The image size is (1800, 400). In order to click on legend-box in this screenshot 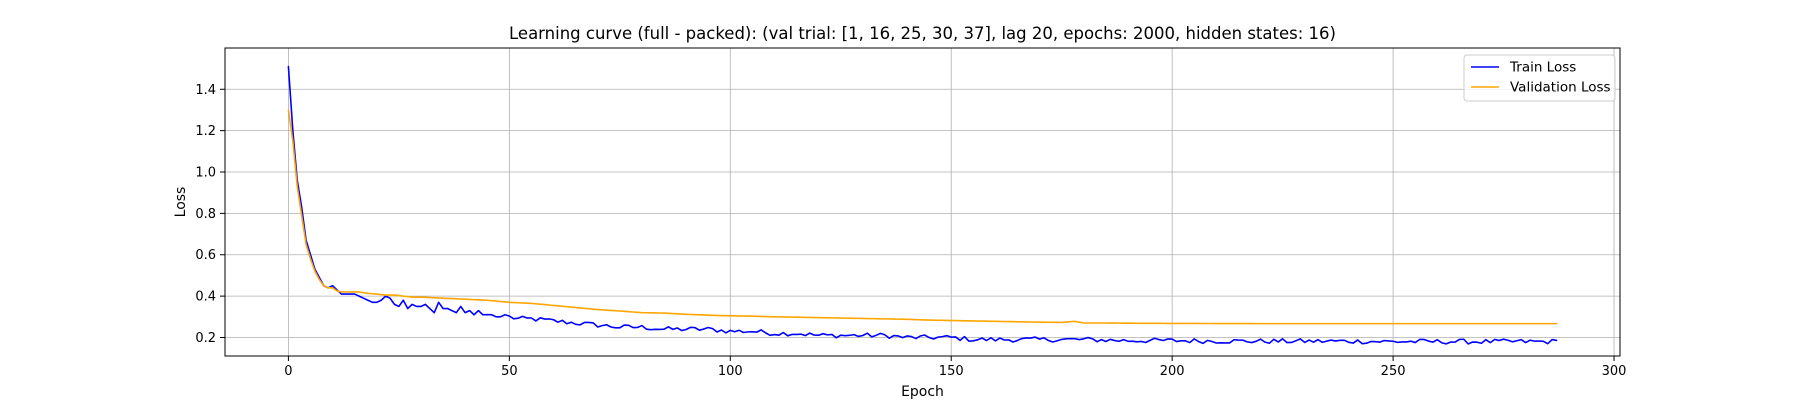, I will do `click(1539, 78)`.